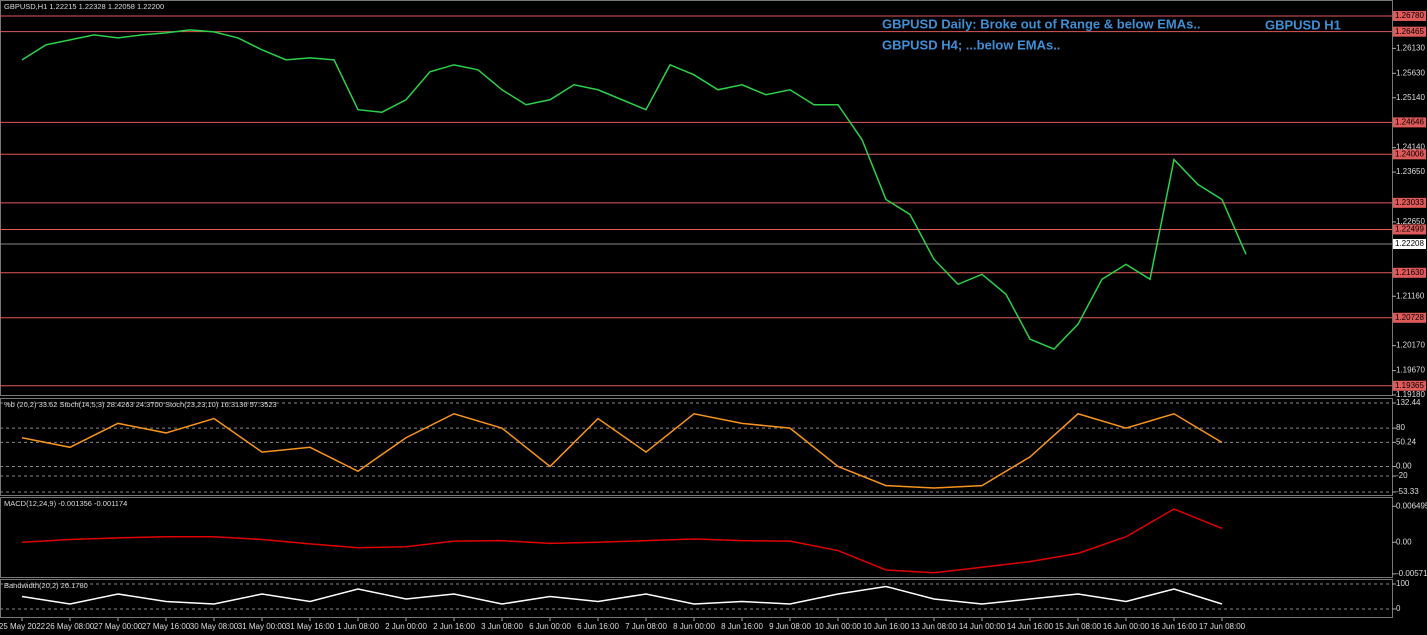 The height and width of the screenshot is (635, 1427). I want to click on y-tick-label: 100, so click(1403, 583).